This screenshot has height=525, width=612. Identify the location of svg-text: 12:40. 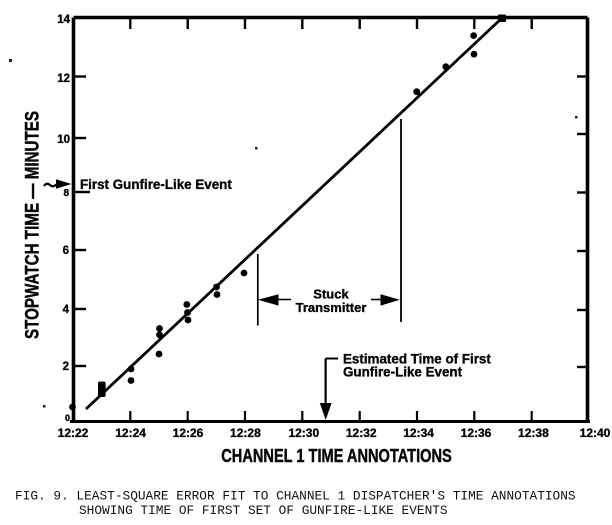
(595, 433).